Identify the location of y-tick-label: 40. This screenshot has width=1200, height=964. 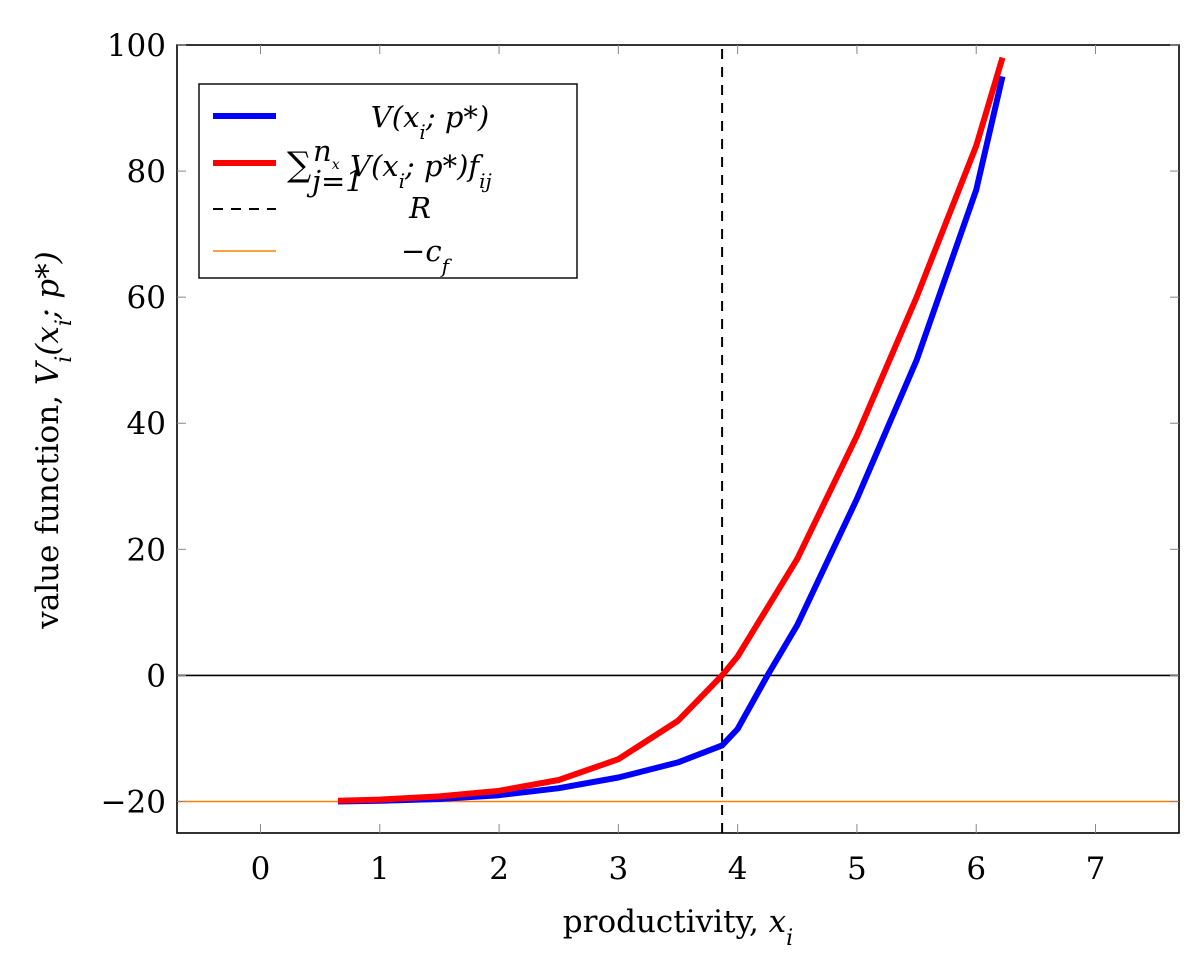
(146, 424).